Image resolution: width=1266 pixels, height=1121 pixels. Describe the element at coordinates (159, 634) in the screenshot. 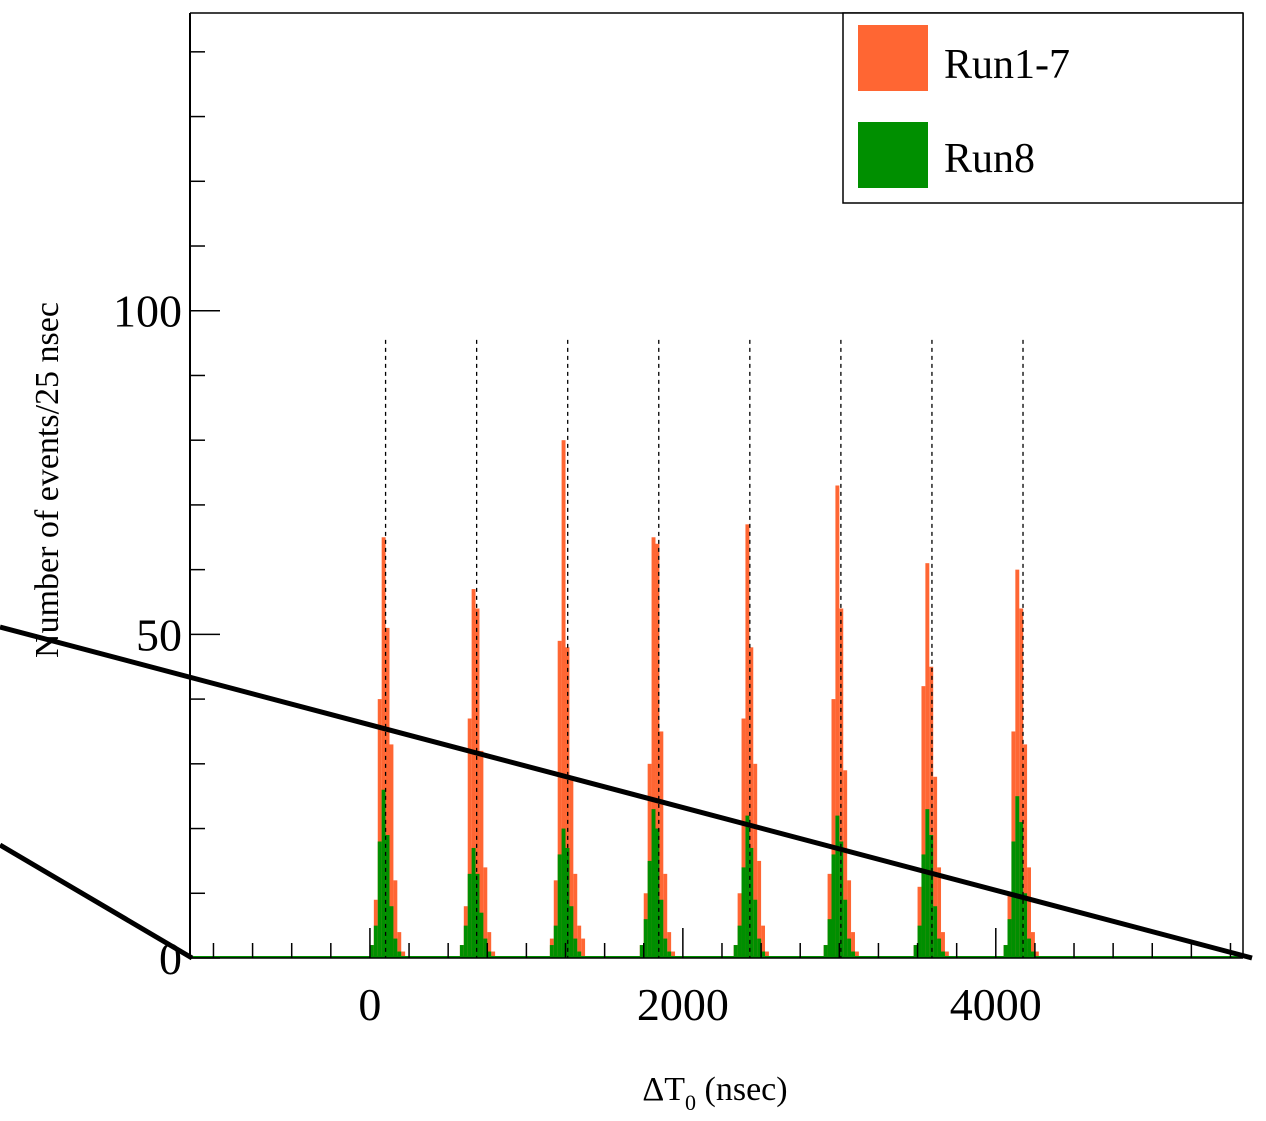

I see `y-tick-label-50: 50` at that location.